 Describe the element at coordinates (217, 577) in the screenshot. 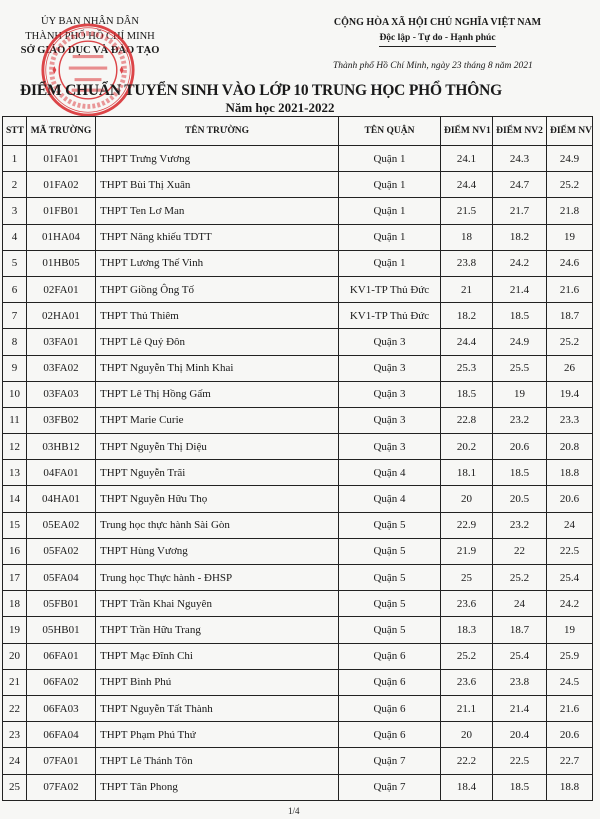

I see `cell-school-name: Trung học Thực hành - ĐHSP` at that location.